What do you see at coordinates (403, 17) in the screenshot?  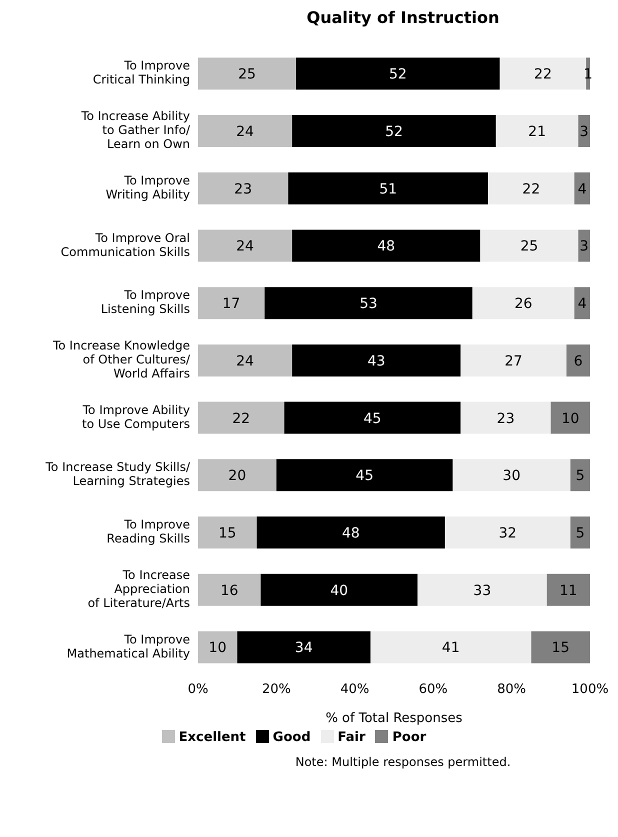 I see `chart-title: Quality of Instruction` at bounding box center [403, 17].